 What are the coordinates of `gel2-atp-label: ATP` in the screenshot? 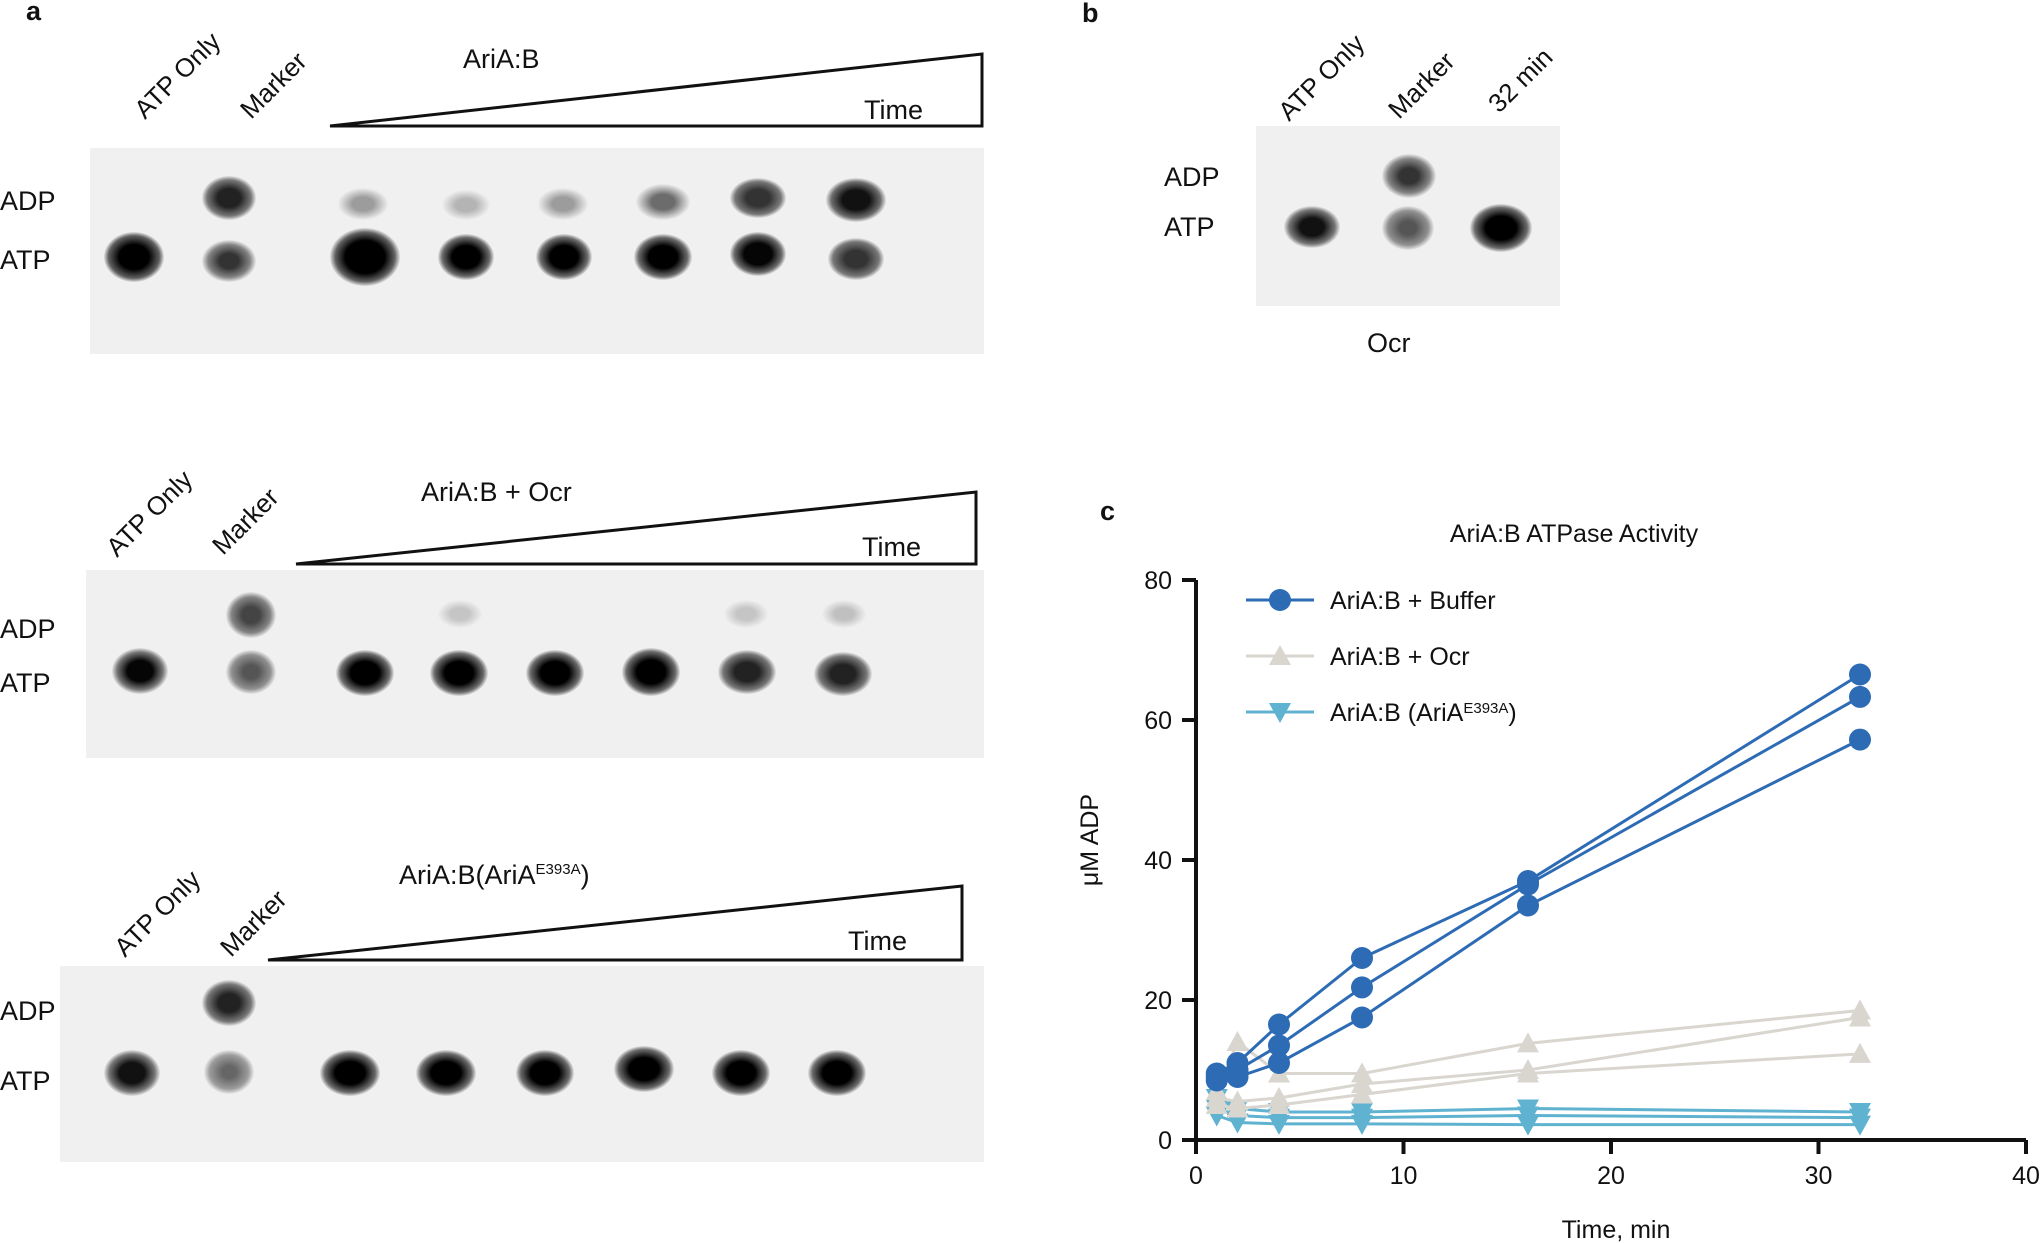 It's located at (25, 683).